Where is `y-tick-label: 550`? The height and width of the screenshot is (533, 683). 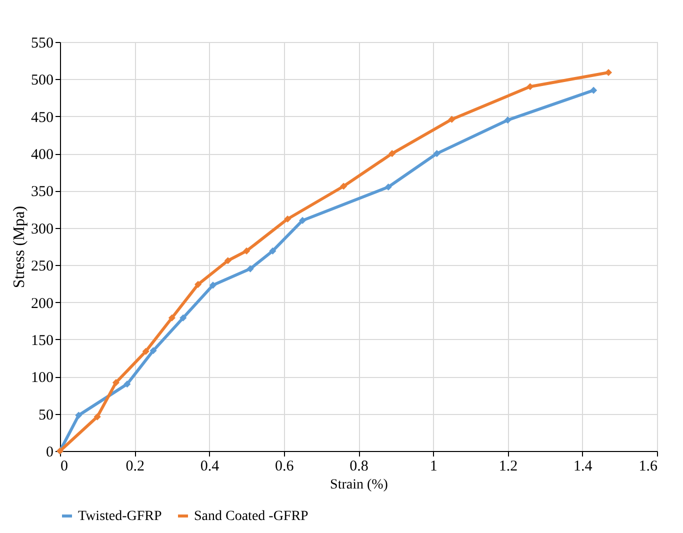 y-tick-label: 550 is located at coordinates (42, 44).